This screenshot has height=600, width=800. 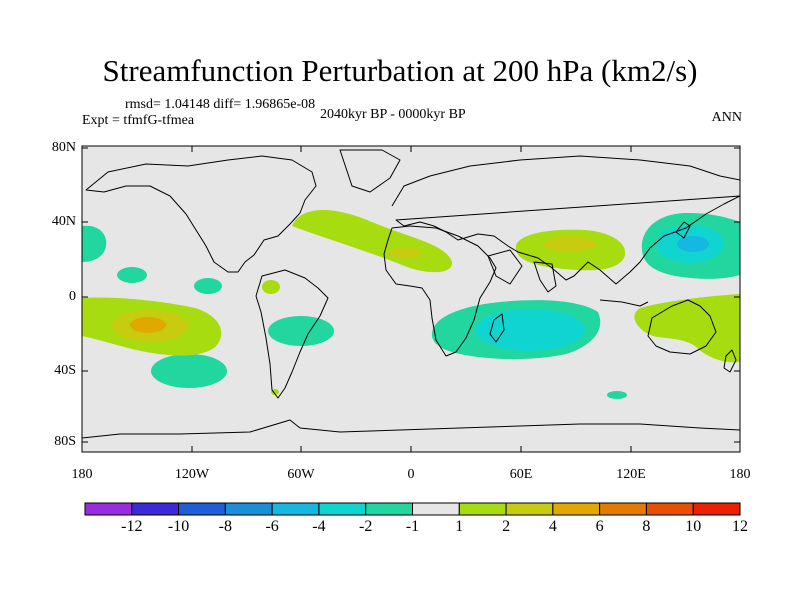 What do you see at coordinates (220, 104) in the screenshot?
I see `rmsd-diff-label: rmsd= 1.04148 diff= 1.96865e-08` at bounding box center [220, 104].